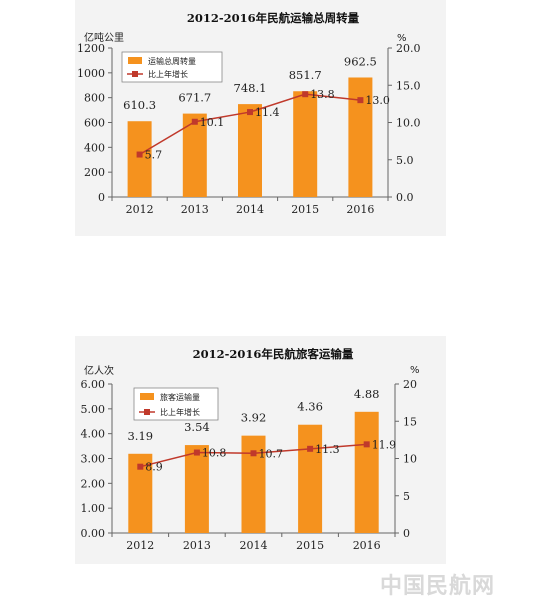 Image resolution: width=545 pixels, height=600 pixels. Describe the element at coordinates (94, 172) in the screenshot. I see `cargo-y-tick-label: 200` at that location.